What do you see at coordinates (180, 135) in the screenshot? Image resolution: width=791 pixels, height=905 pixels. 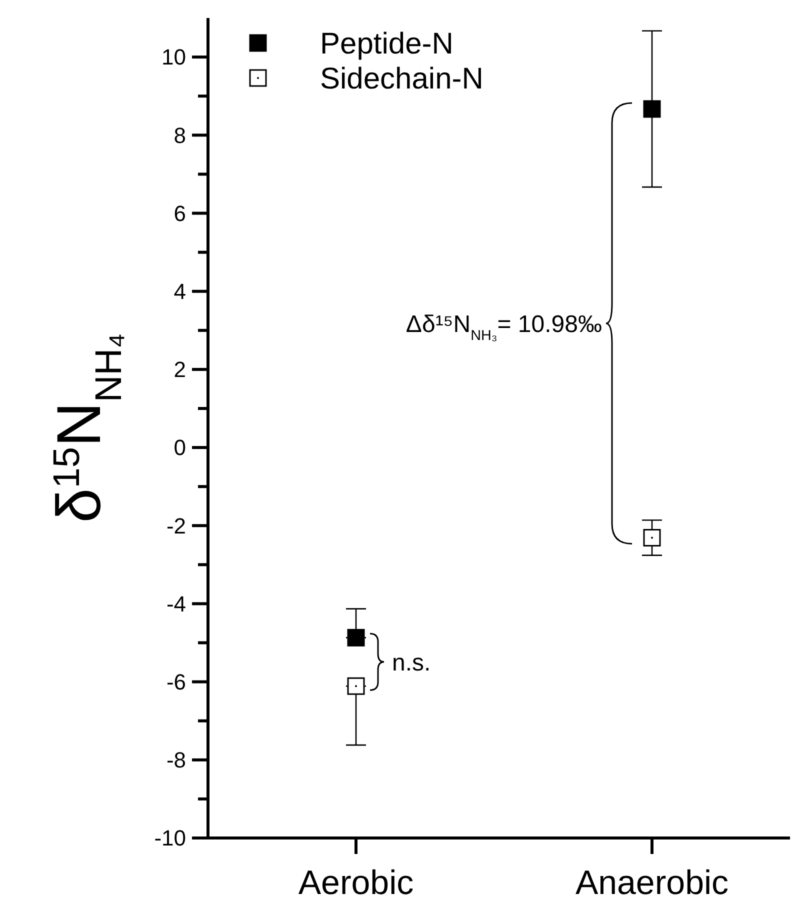 I see `y-tick-label: 8` at bounding box center [180, 135].